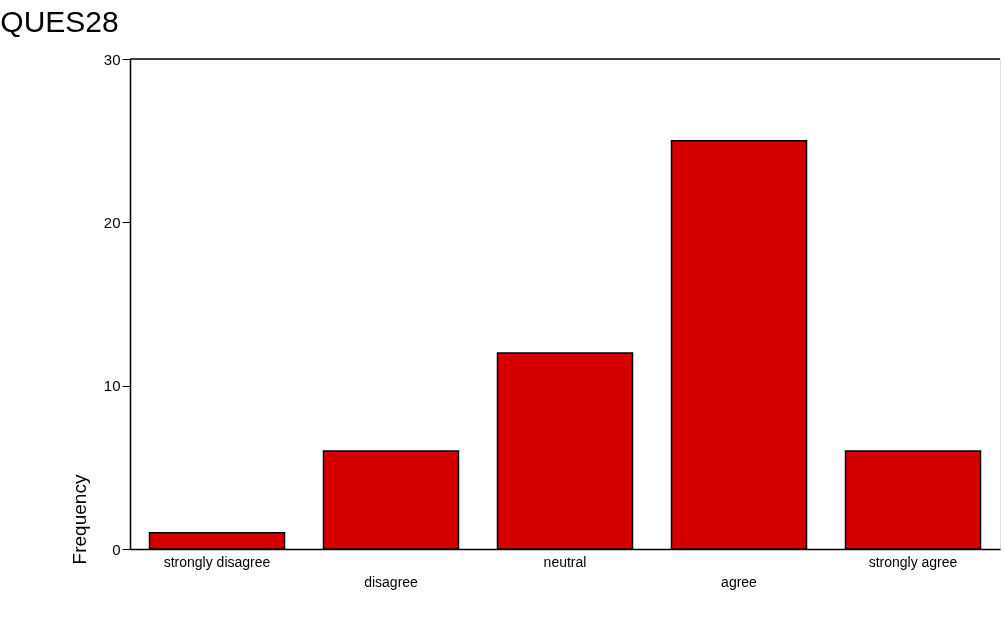  Describe the element at coordinates (112, 59) in the screenshot. I see `y-tick-label: 30` at that location.